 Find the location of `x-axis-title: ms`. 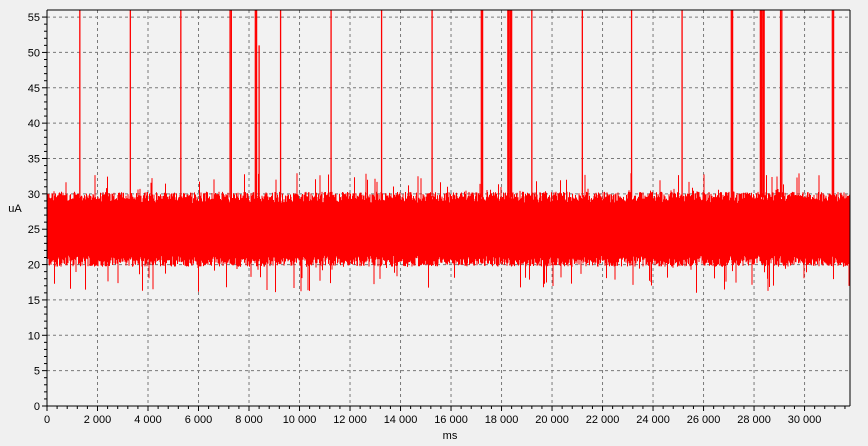

x-axis-title: ms is located at coordinates (450, 436).